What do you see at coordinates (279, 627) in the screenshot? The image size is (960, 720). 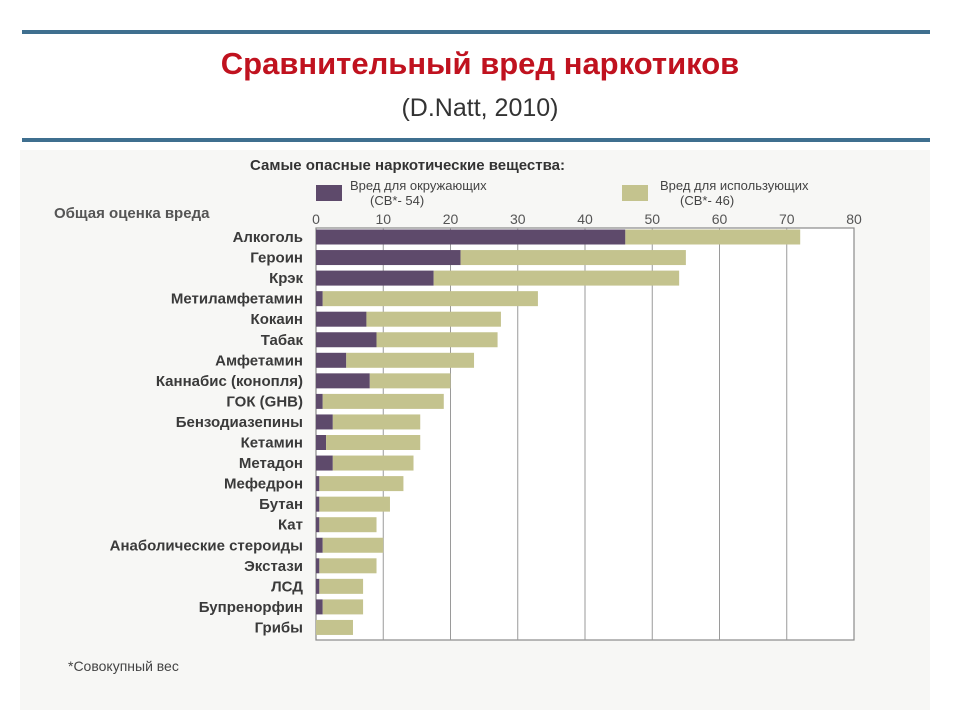 I see `category-label: Грибы` at bounding box center [279, 627].